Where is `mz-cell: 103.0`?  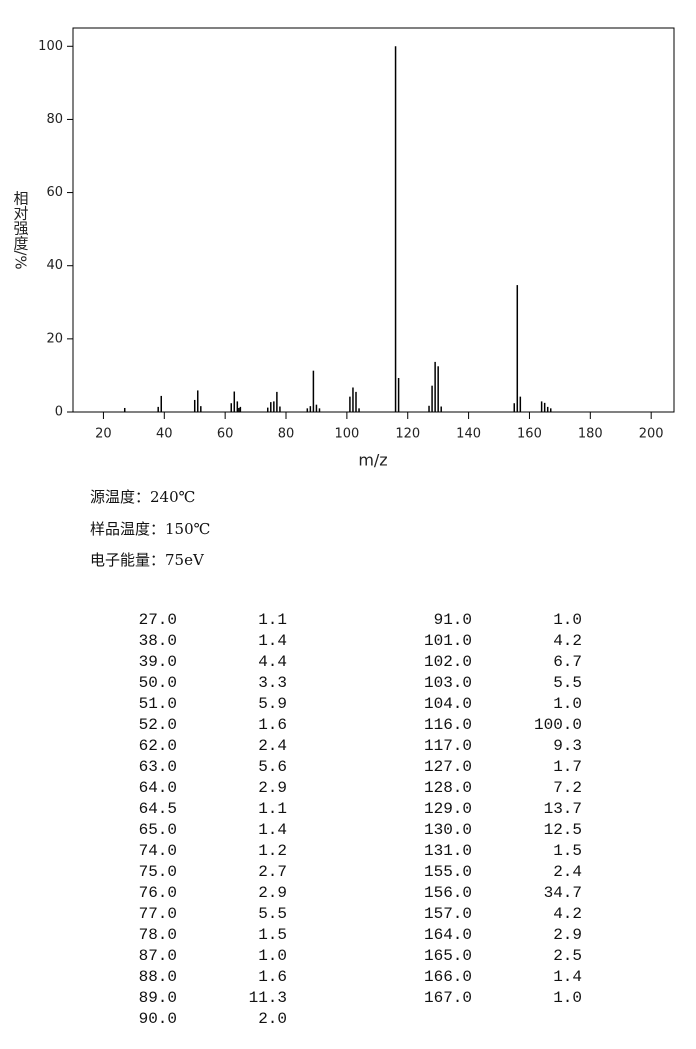
mz-cell: 103.0 is located at coordinates (447, 683).